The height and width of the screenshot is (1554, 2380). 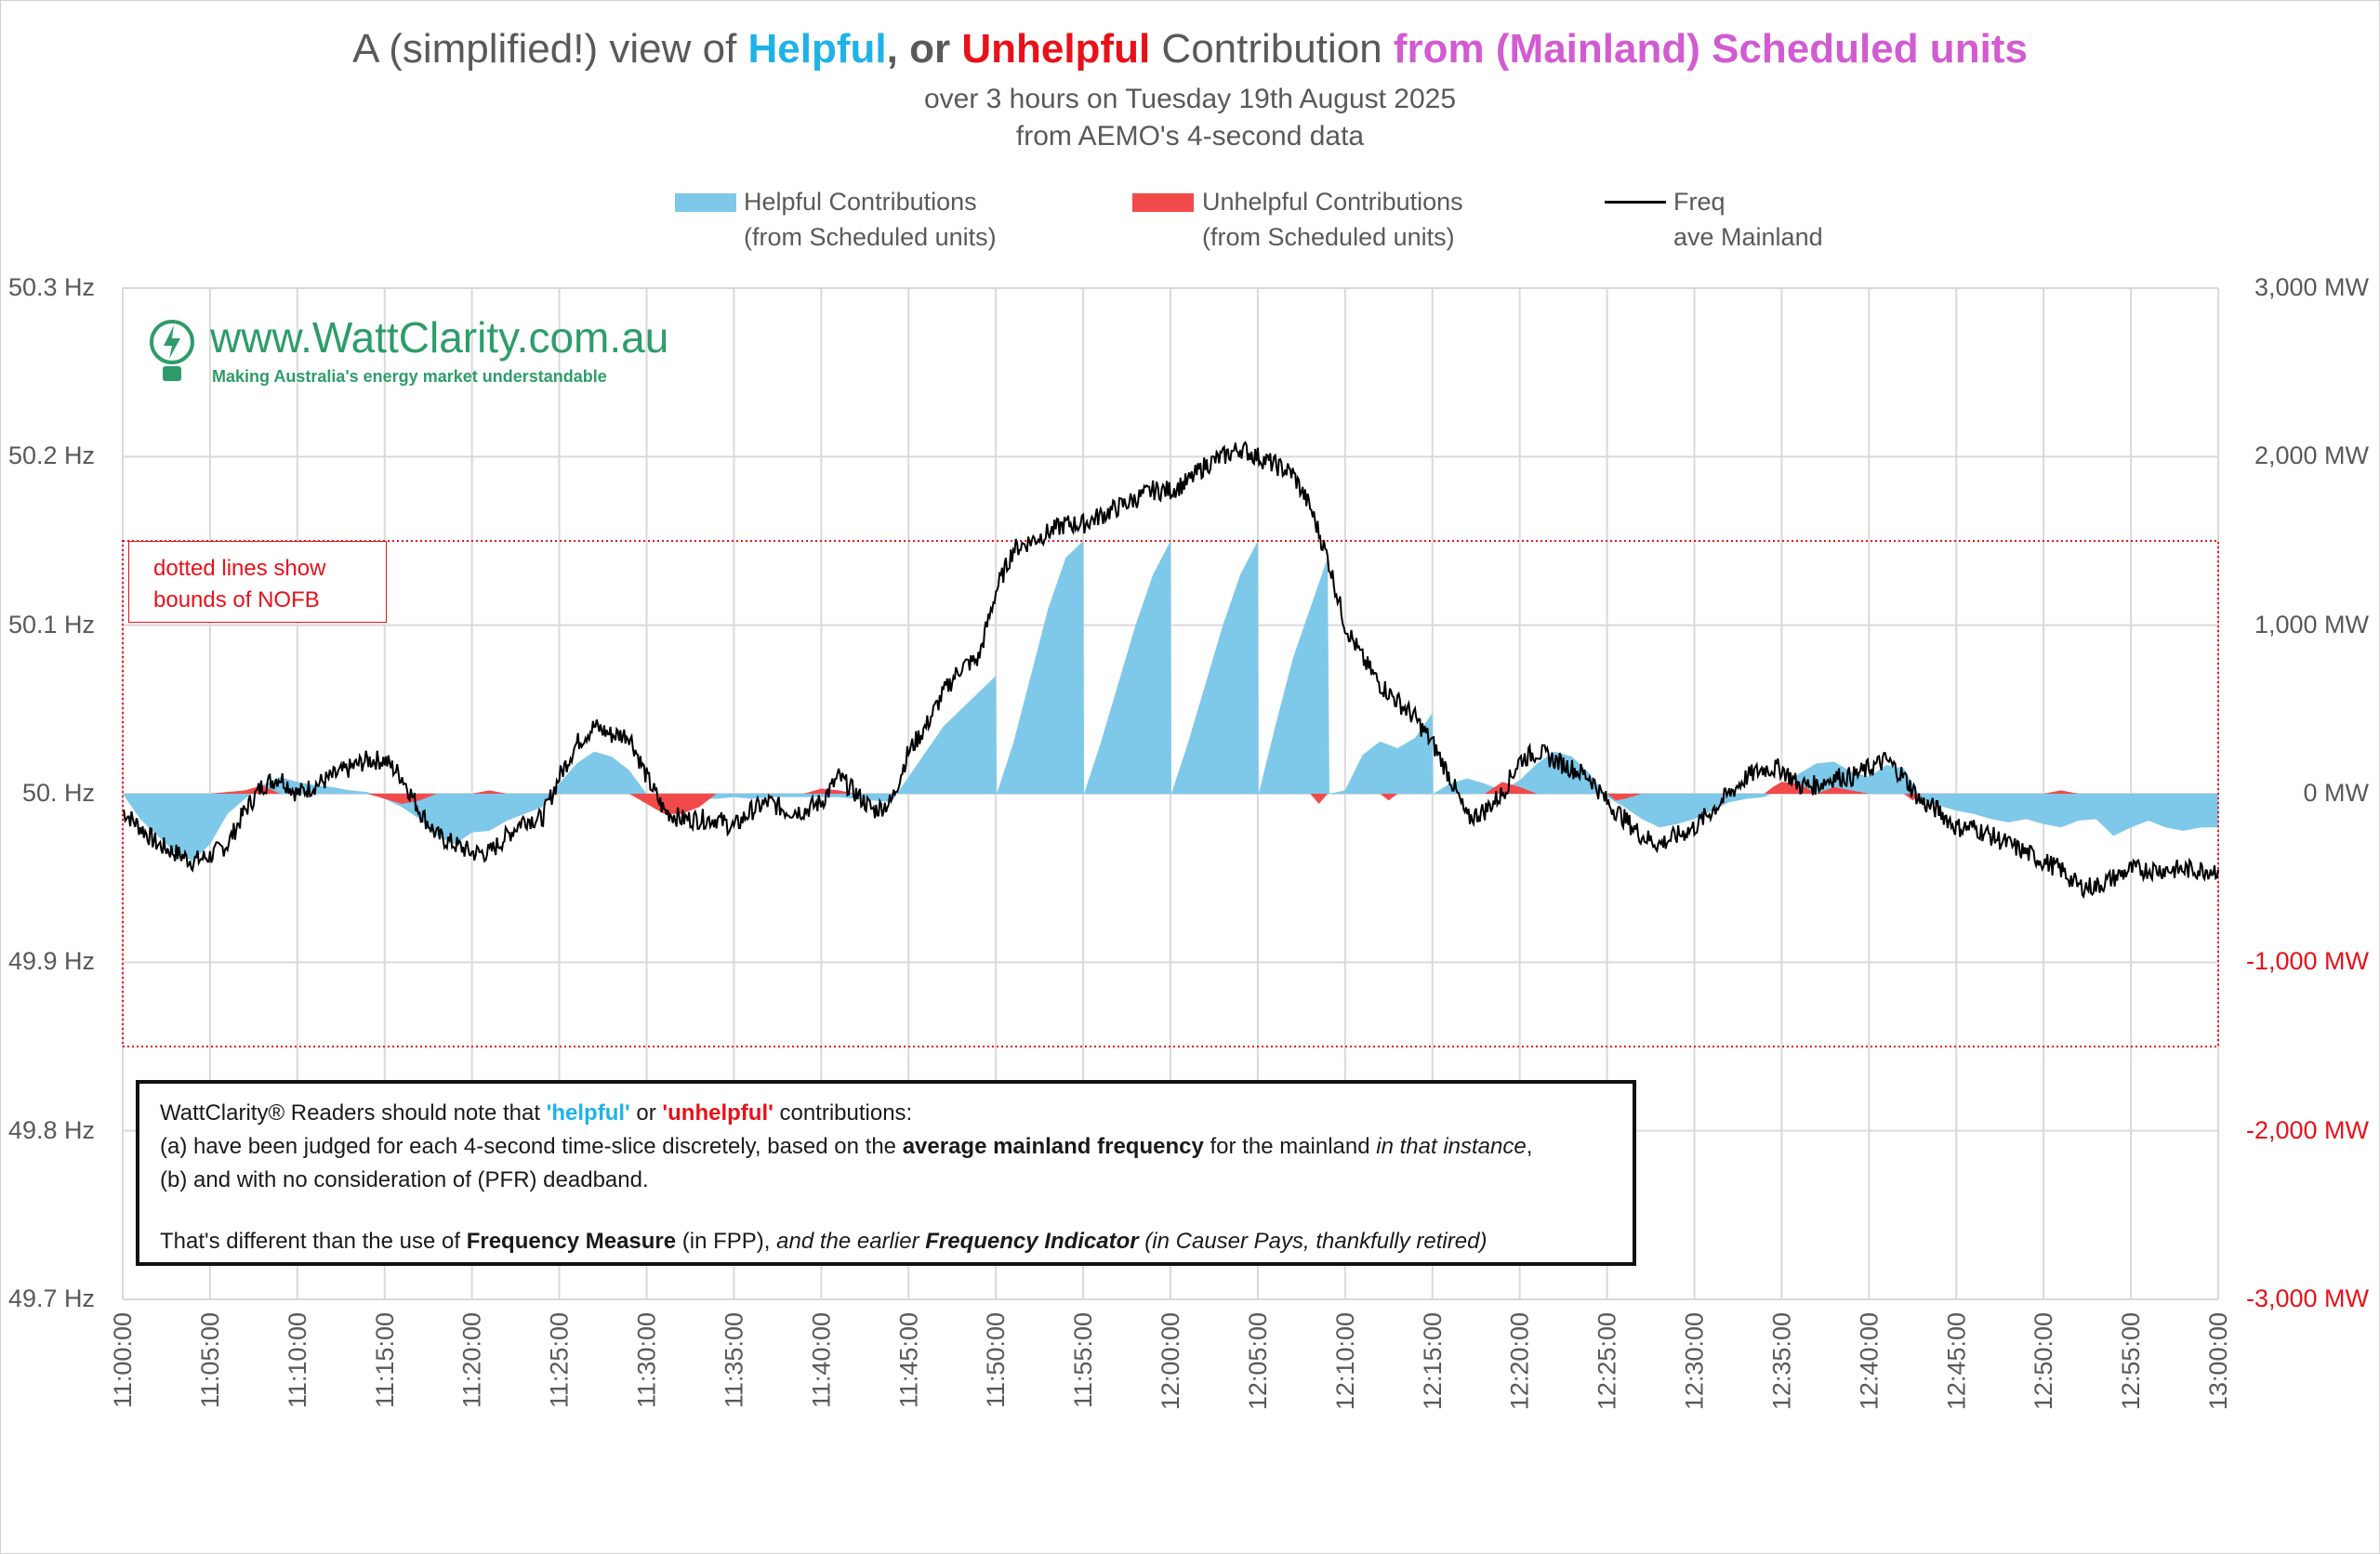 What do you see at coordinates (1328, 237) in the screenshot?
I see `legend-unhelpful-line2: (from Scheduled units)` at bounding box center [1328, 237].